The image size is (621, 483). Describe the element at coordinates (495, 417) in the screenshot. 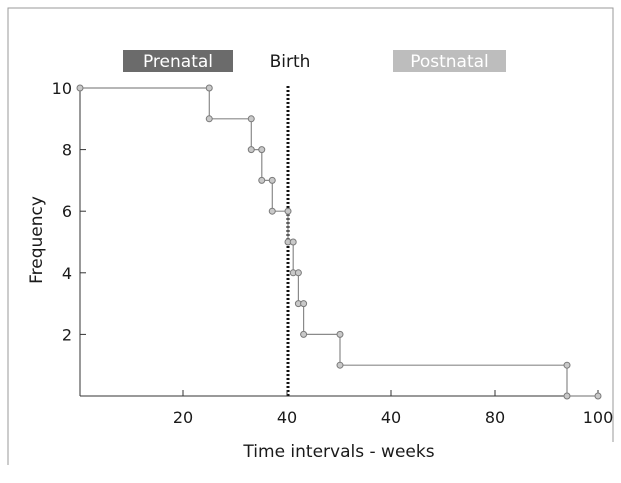

I see `x-tick-label: 80` at that location.